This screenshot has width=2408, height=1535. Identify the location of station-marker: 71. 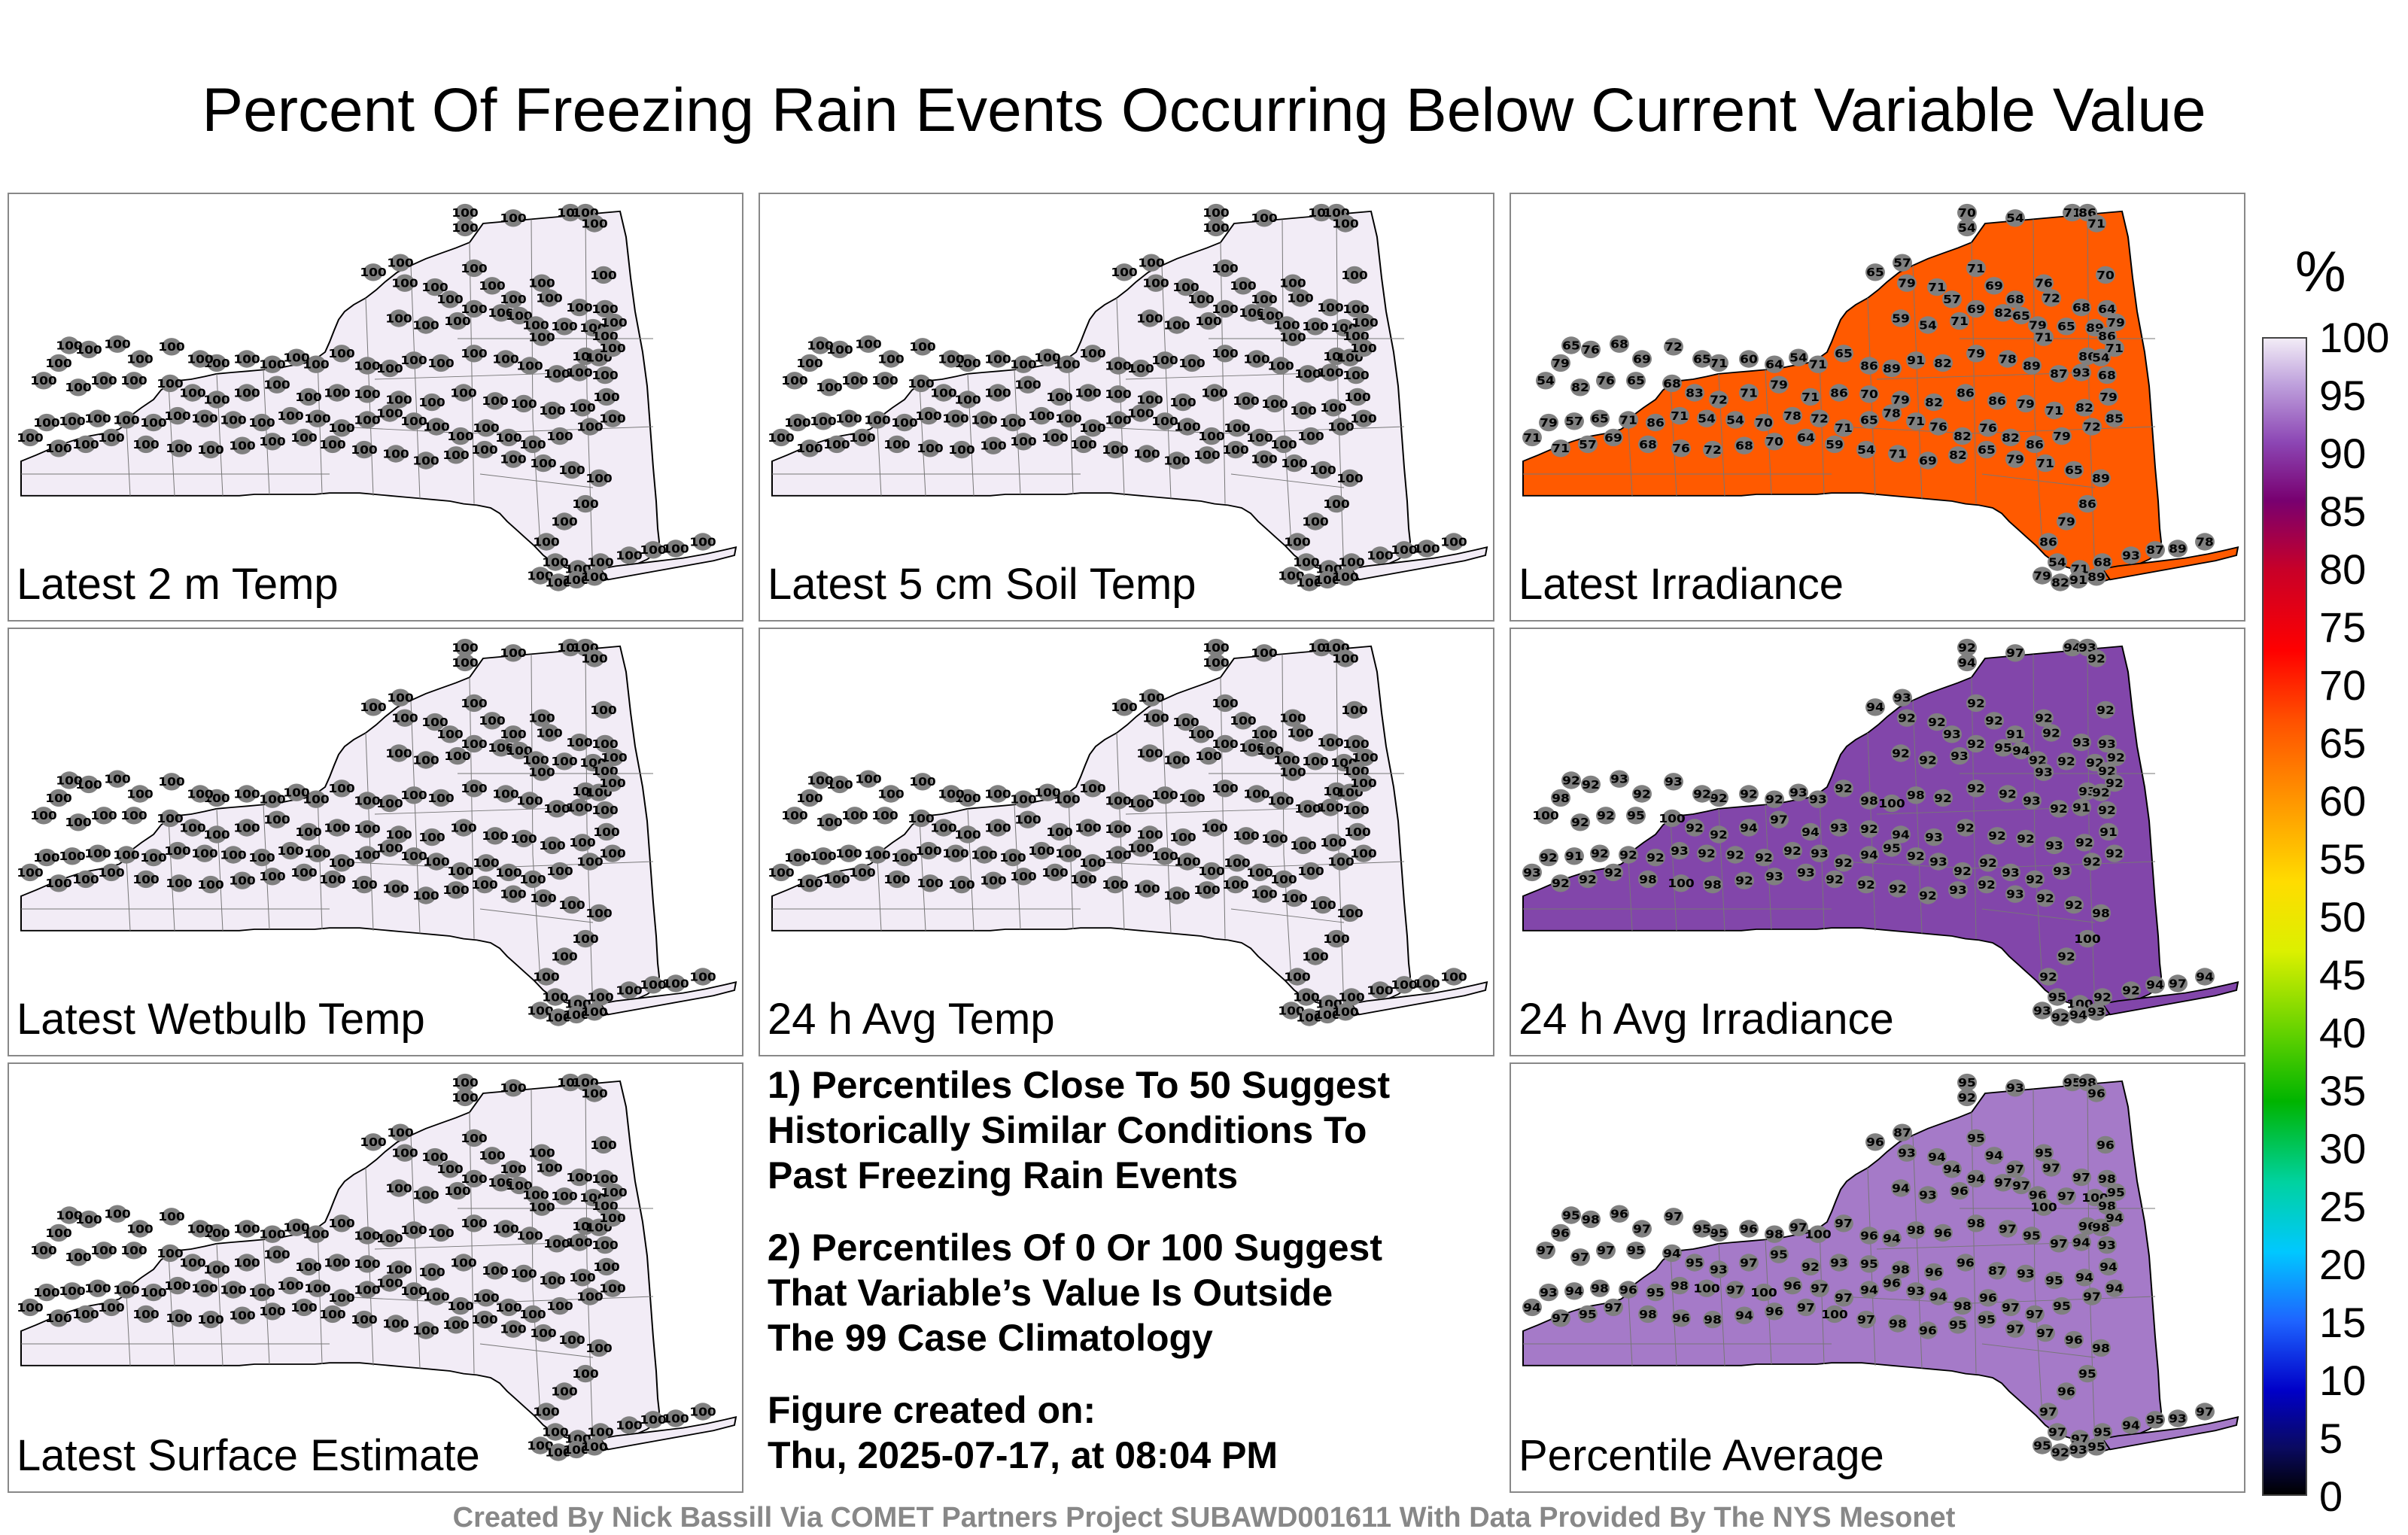
(1749, 393).